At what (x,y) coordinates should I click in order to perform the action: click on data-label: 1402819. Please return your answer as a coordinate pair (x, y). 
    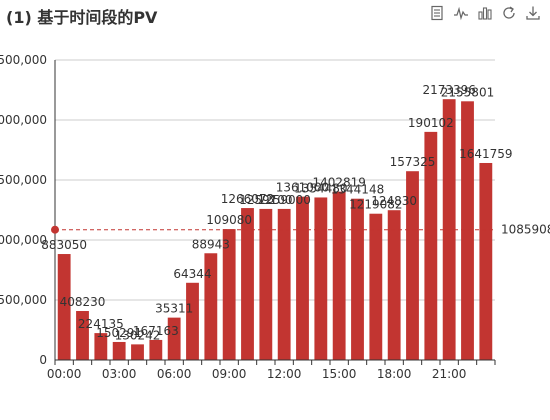
    Looking at the image, I should click on (338, 183).